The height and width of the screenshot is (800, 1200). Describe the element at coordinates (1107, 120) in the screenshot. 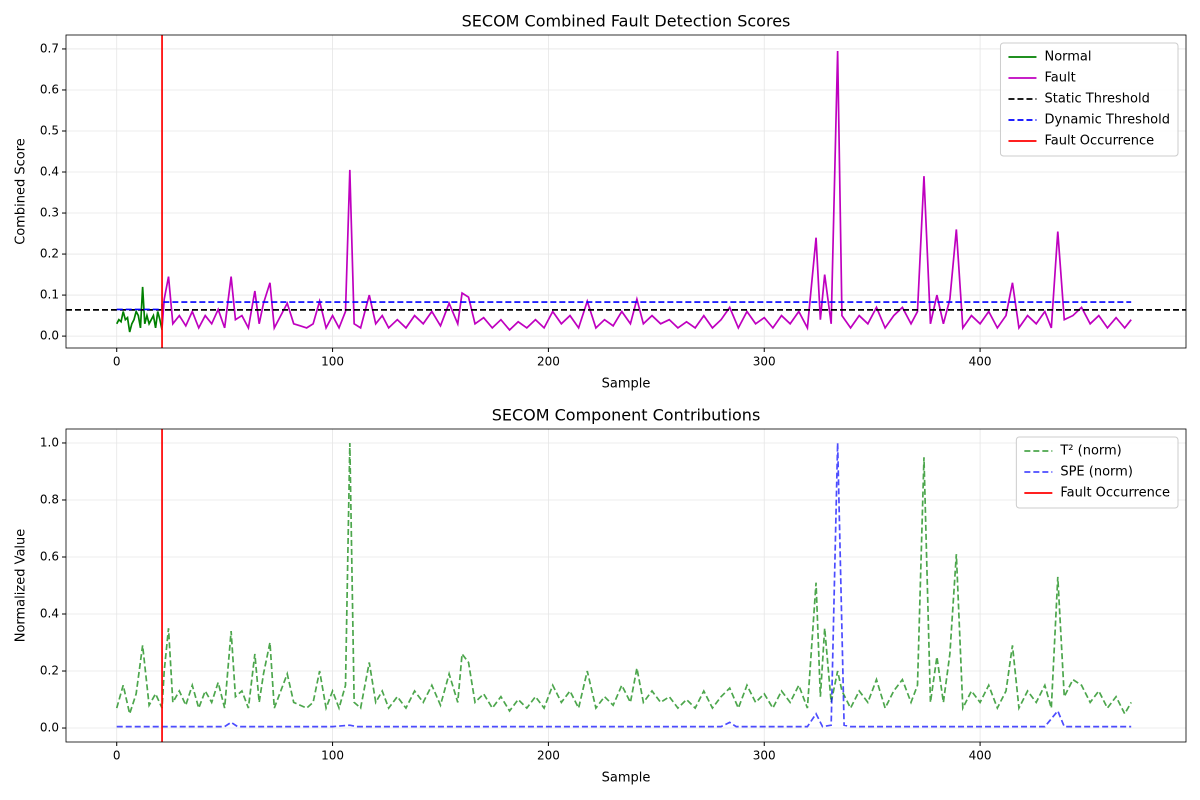

I see `legend-label: Dynamic Threshold` at that location.